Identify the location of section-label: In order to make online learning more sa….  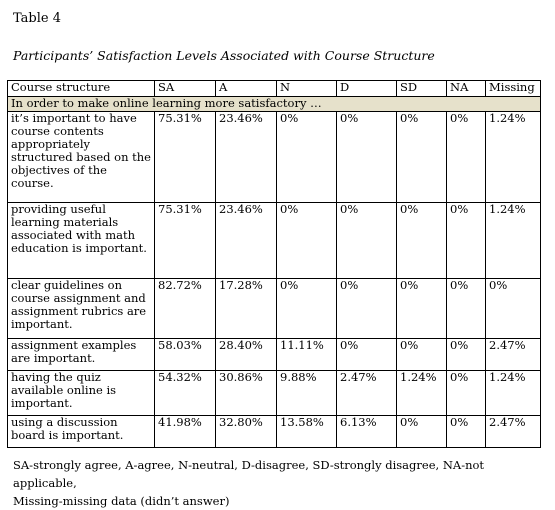
(274, 104).